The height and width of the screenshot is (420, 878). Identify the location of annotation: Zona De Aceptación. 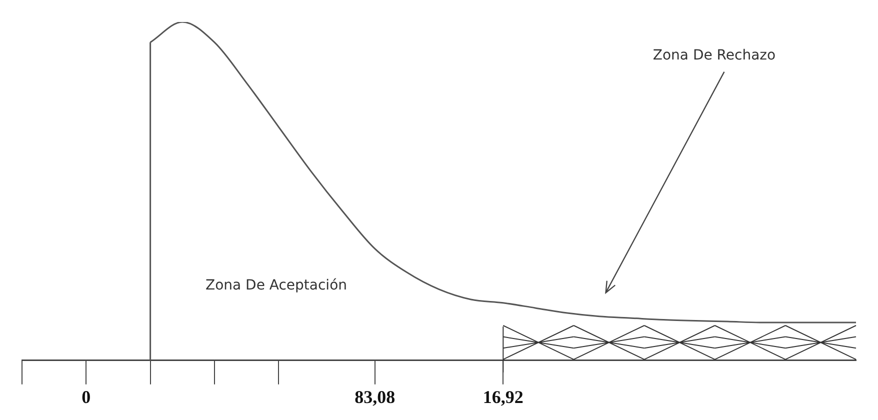
(276, 286).